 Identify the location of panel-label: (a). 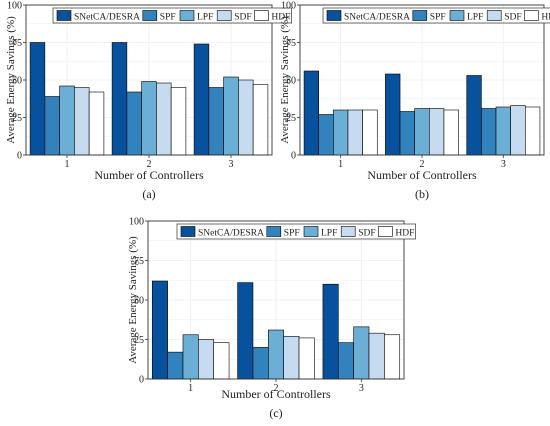
(148, 194).